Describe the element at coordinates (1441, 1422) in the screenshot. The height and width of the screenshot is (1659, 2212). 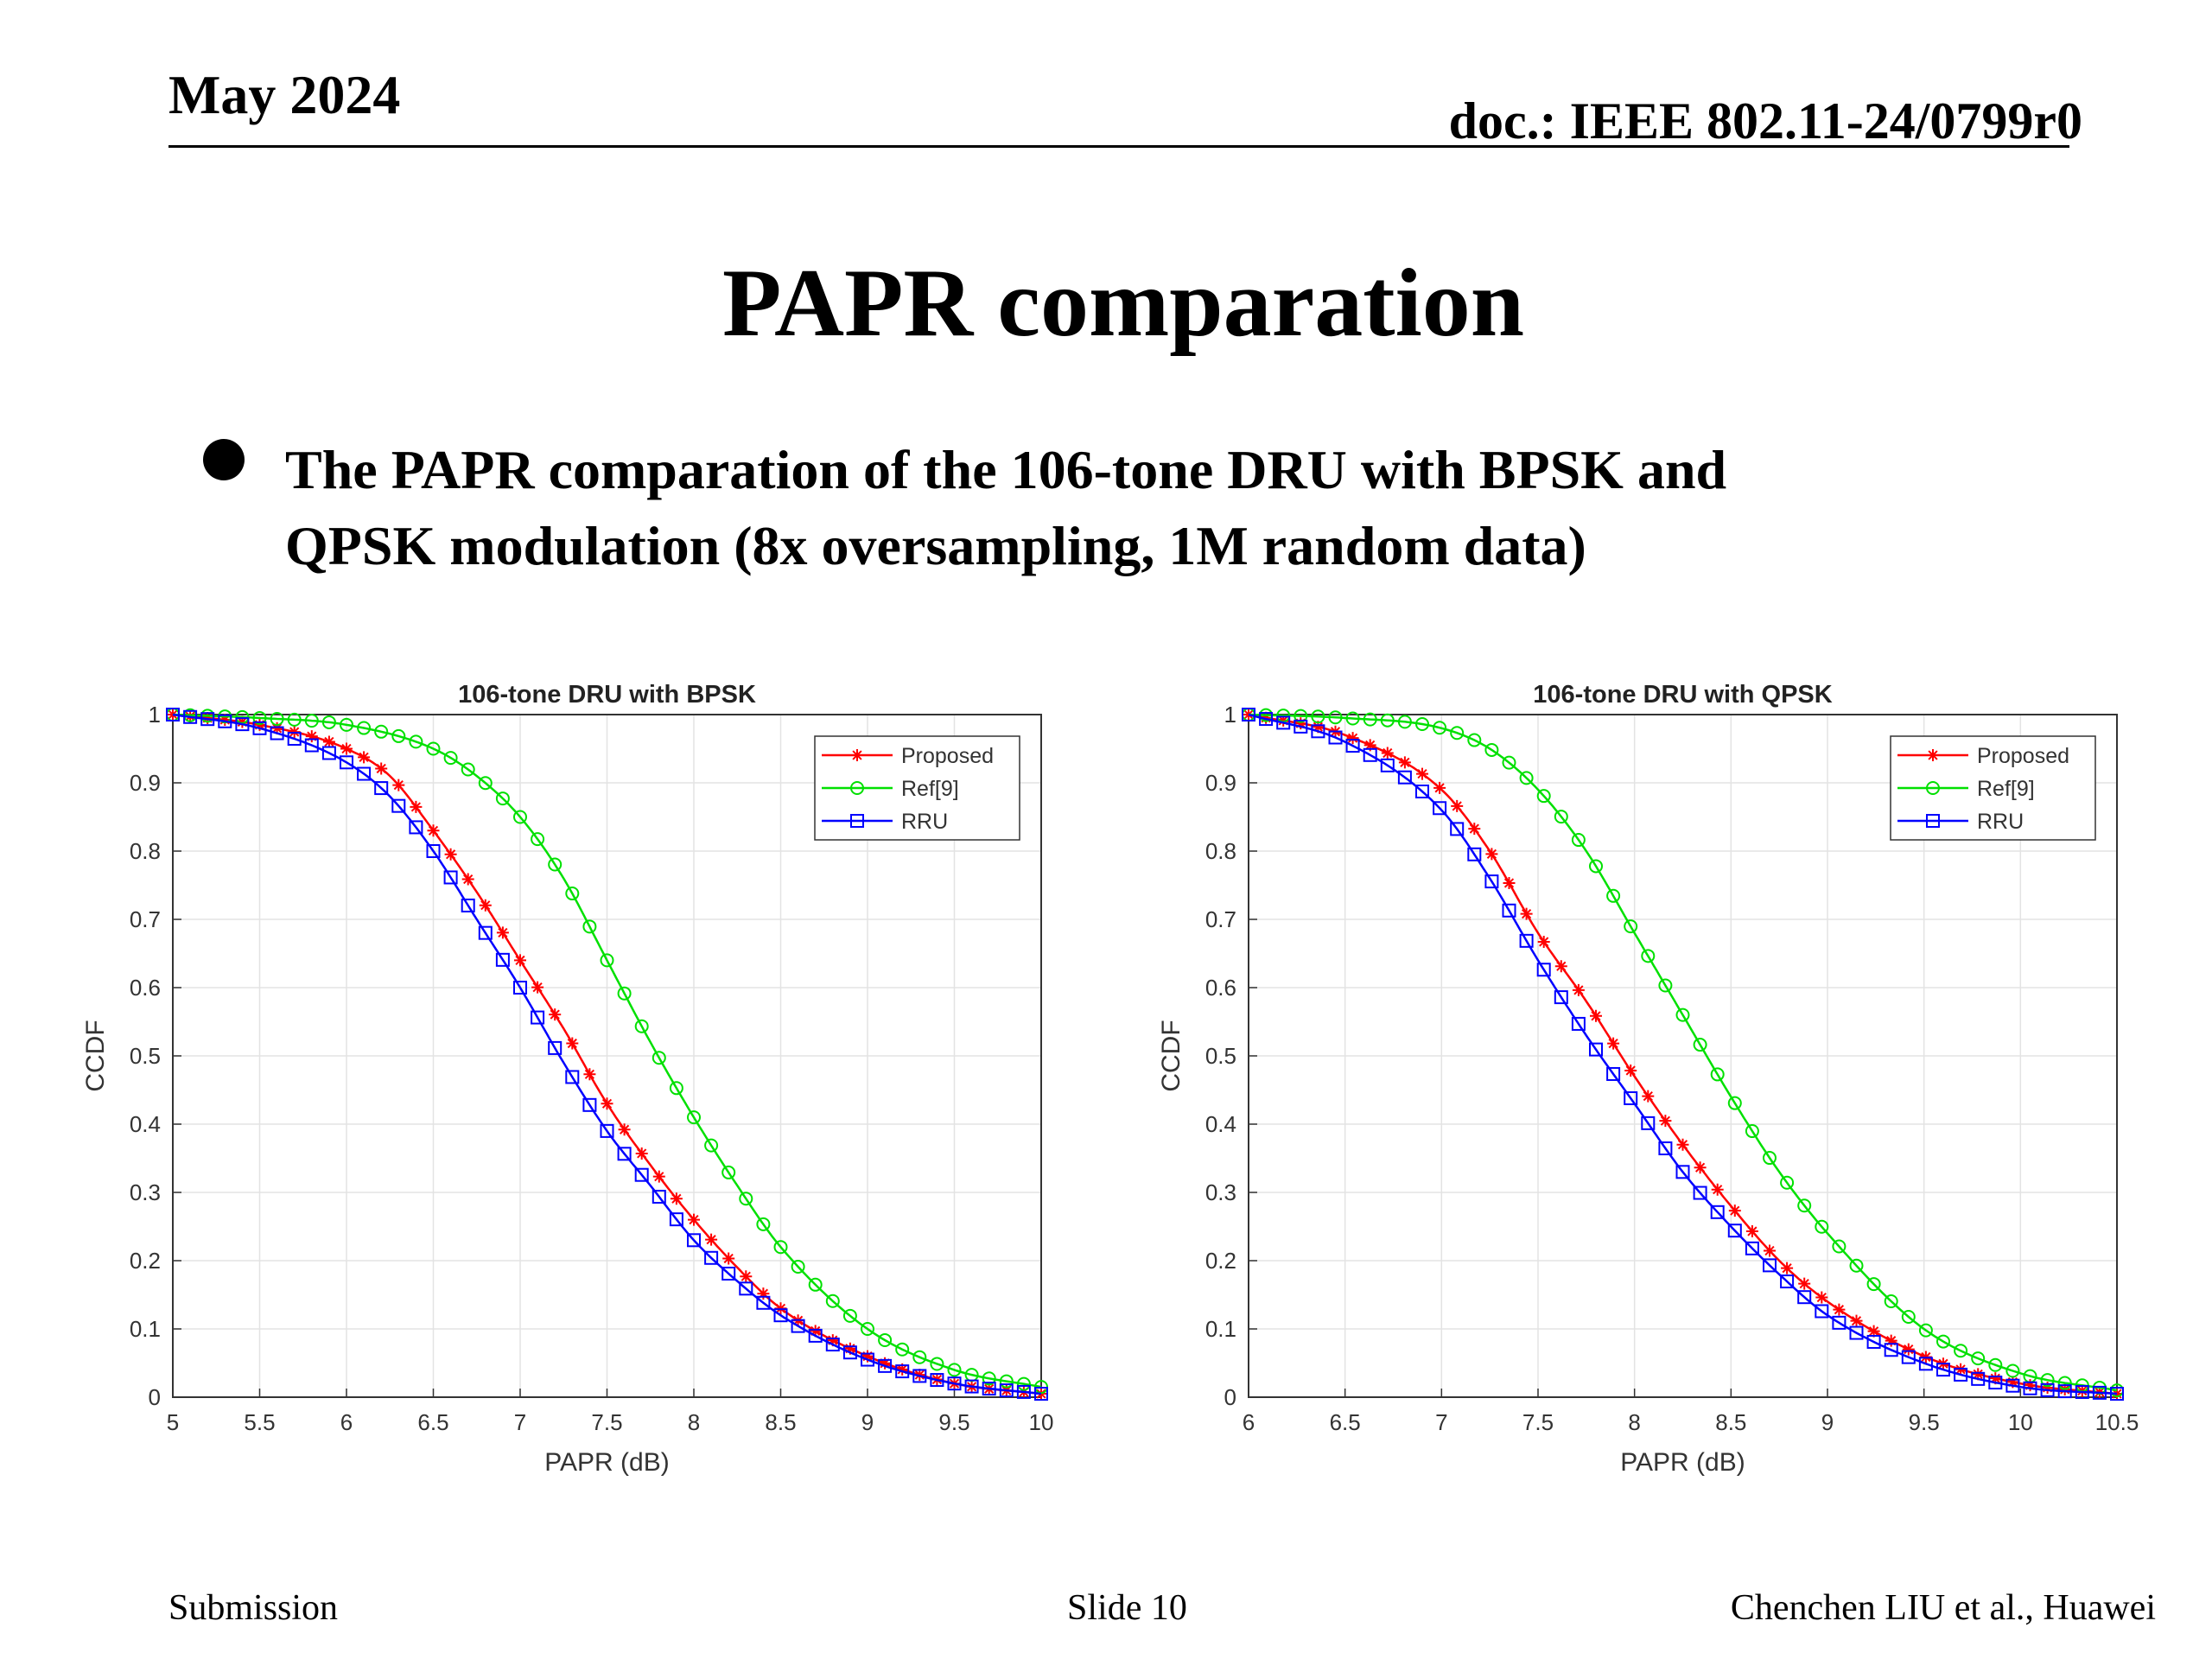
I see `x-tick-label: 7` at that location.